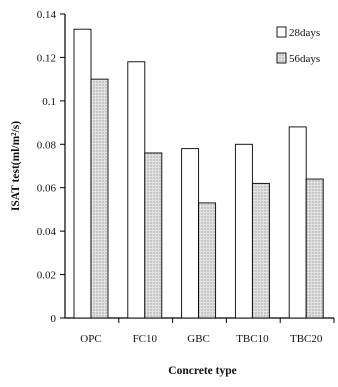 Image resolution: width=338 pixels, height=387 pixels. Describe the element at coordinates (99, 198) in the screenshot. I see `bar-56days-OPC` at that location.